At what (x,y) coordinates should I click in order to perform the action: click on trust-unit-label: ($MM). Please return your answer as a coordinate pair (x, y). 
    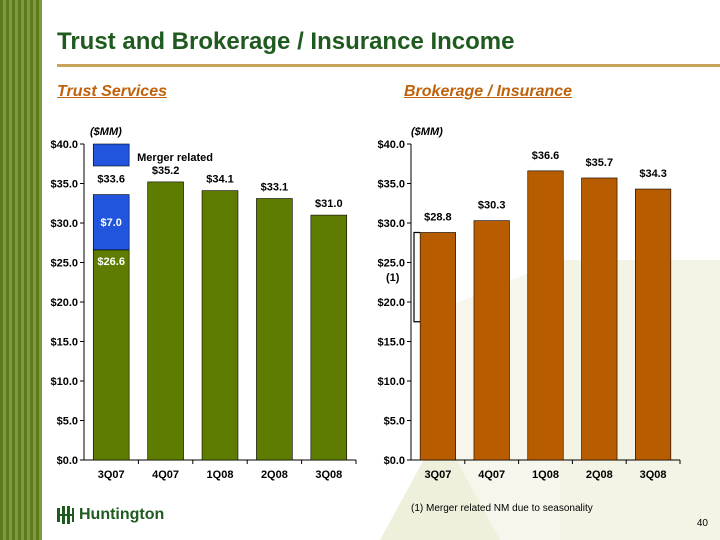
    Looking at the image, I should click on (106, 132).